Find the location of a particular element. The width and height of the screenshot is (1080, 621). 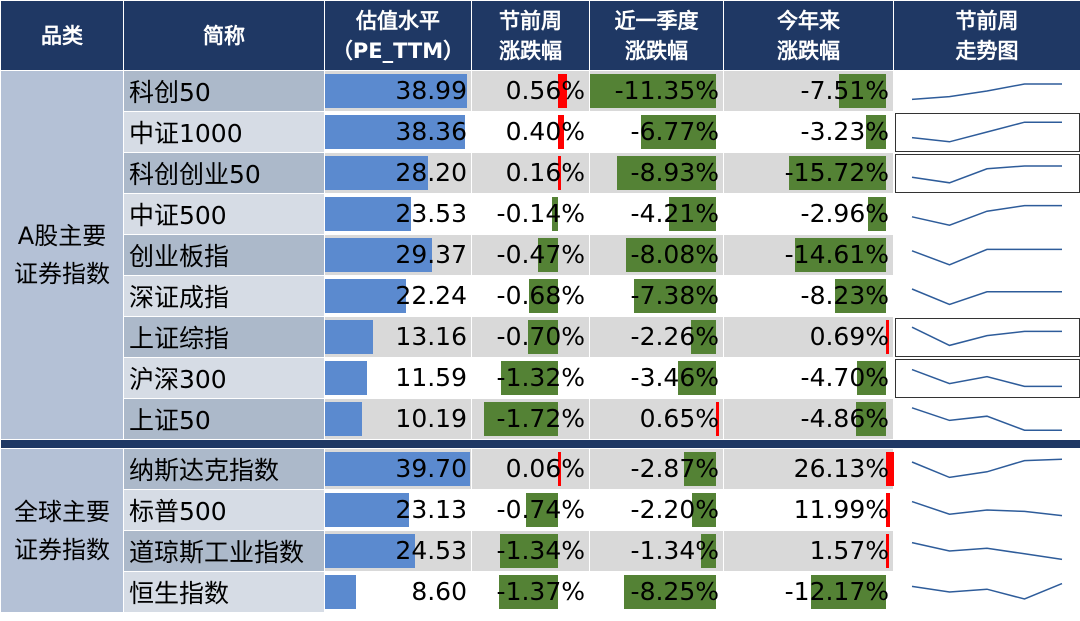

ytd-change-value: 26.13% is located at coordinates (841, 468).